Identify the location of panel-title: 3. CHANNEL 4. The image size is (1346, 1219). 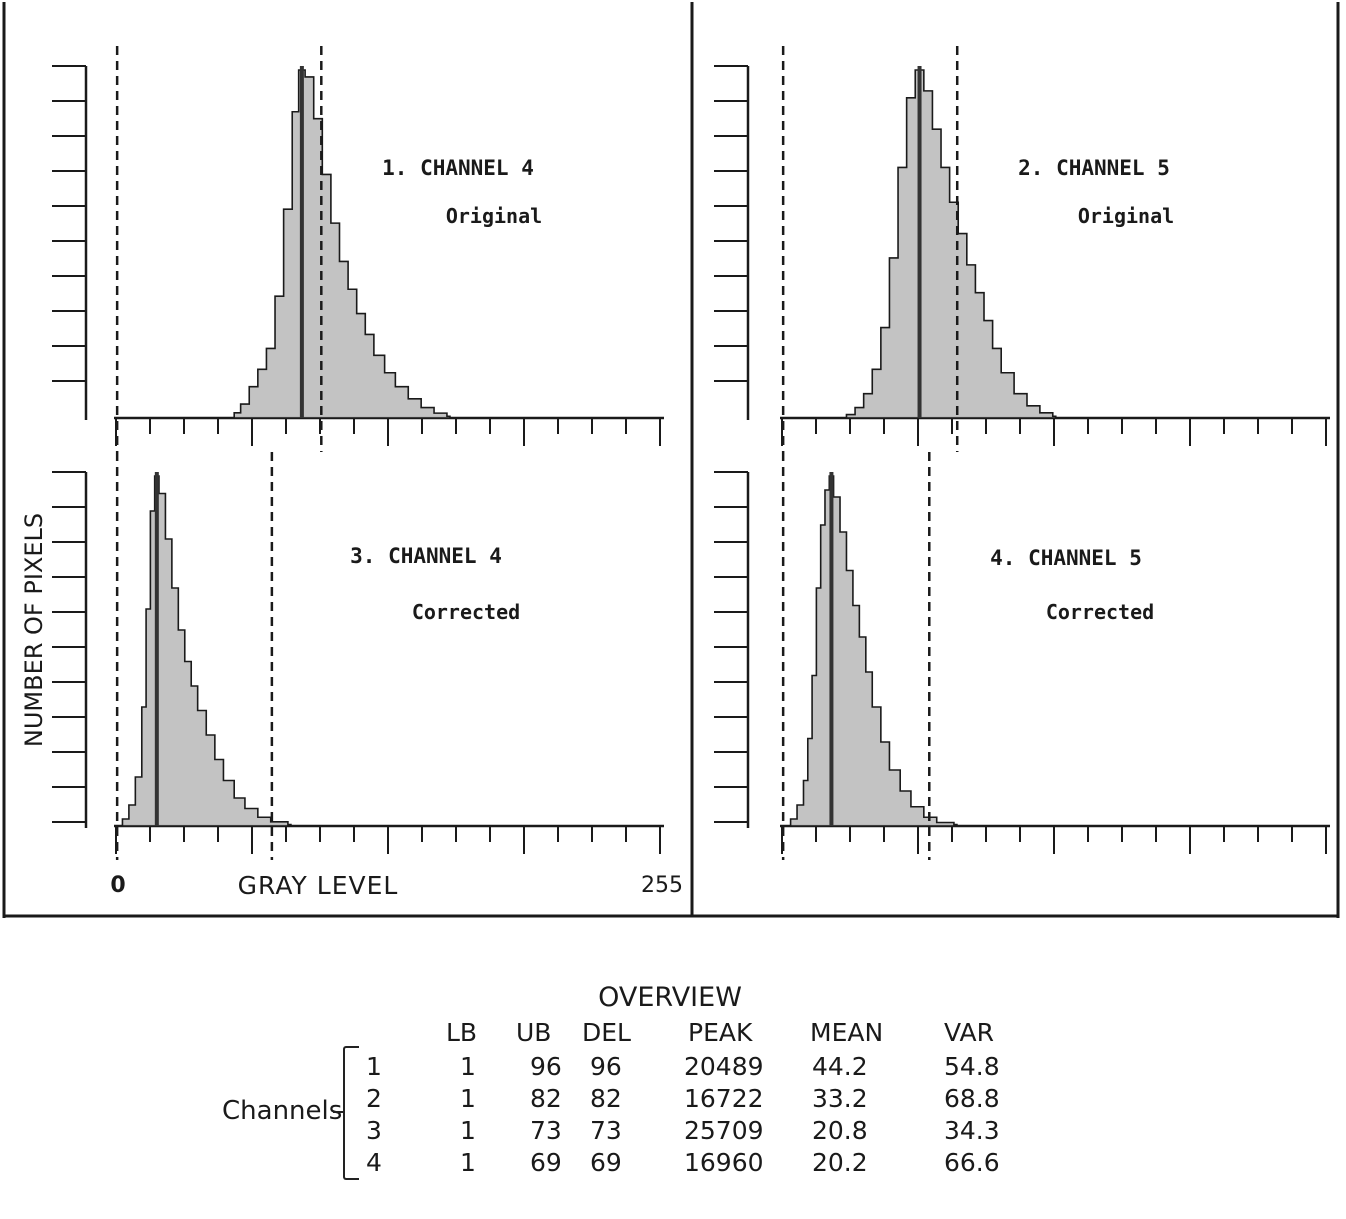
(426, 556).